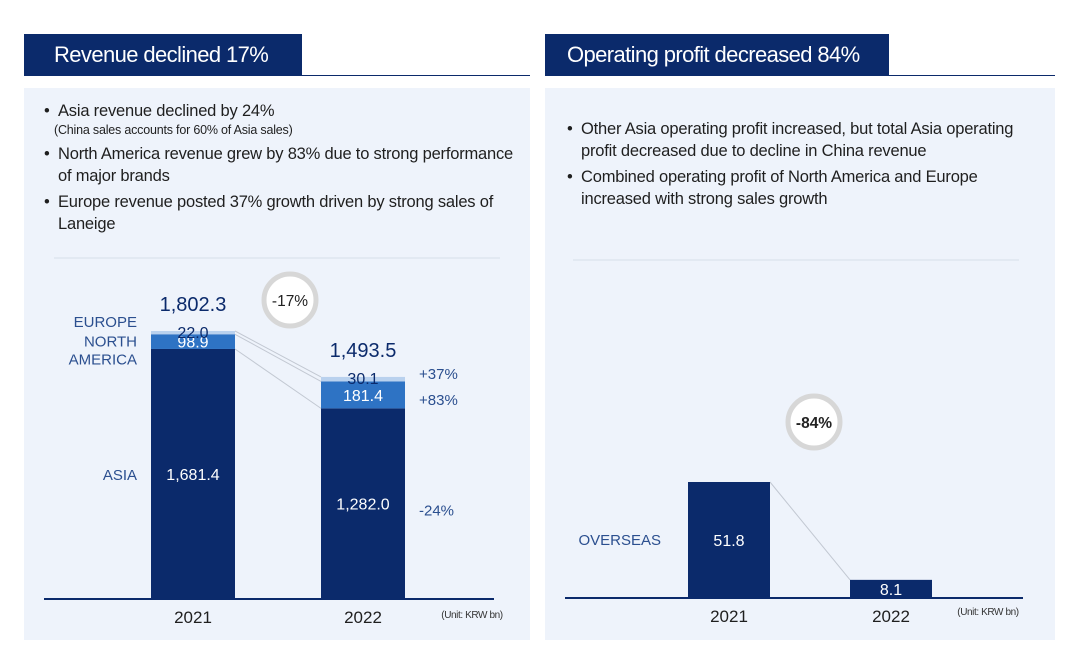 This screenshot has width=1080, height=658. Describe the element at coordinates (166, 111) in the screenshot. I see `bullet-asia-text: Asia revenue declined by 24%` at that location.